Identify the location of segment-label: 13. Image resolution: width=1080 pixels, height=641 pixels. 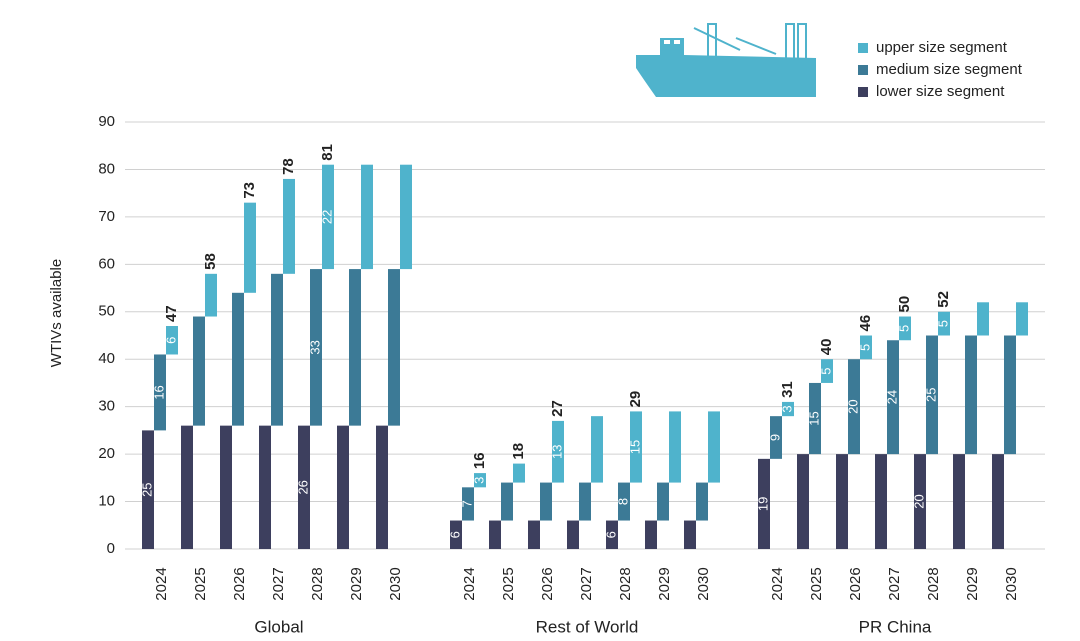
(556, 452).